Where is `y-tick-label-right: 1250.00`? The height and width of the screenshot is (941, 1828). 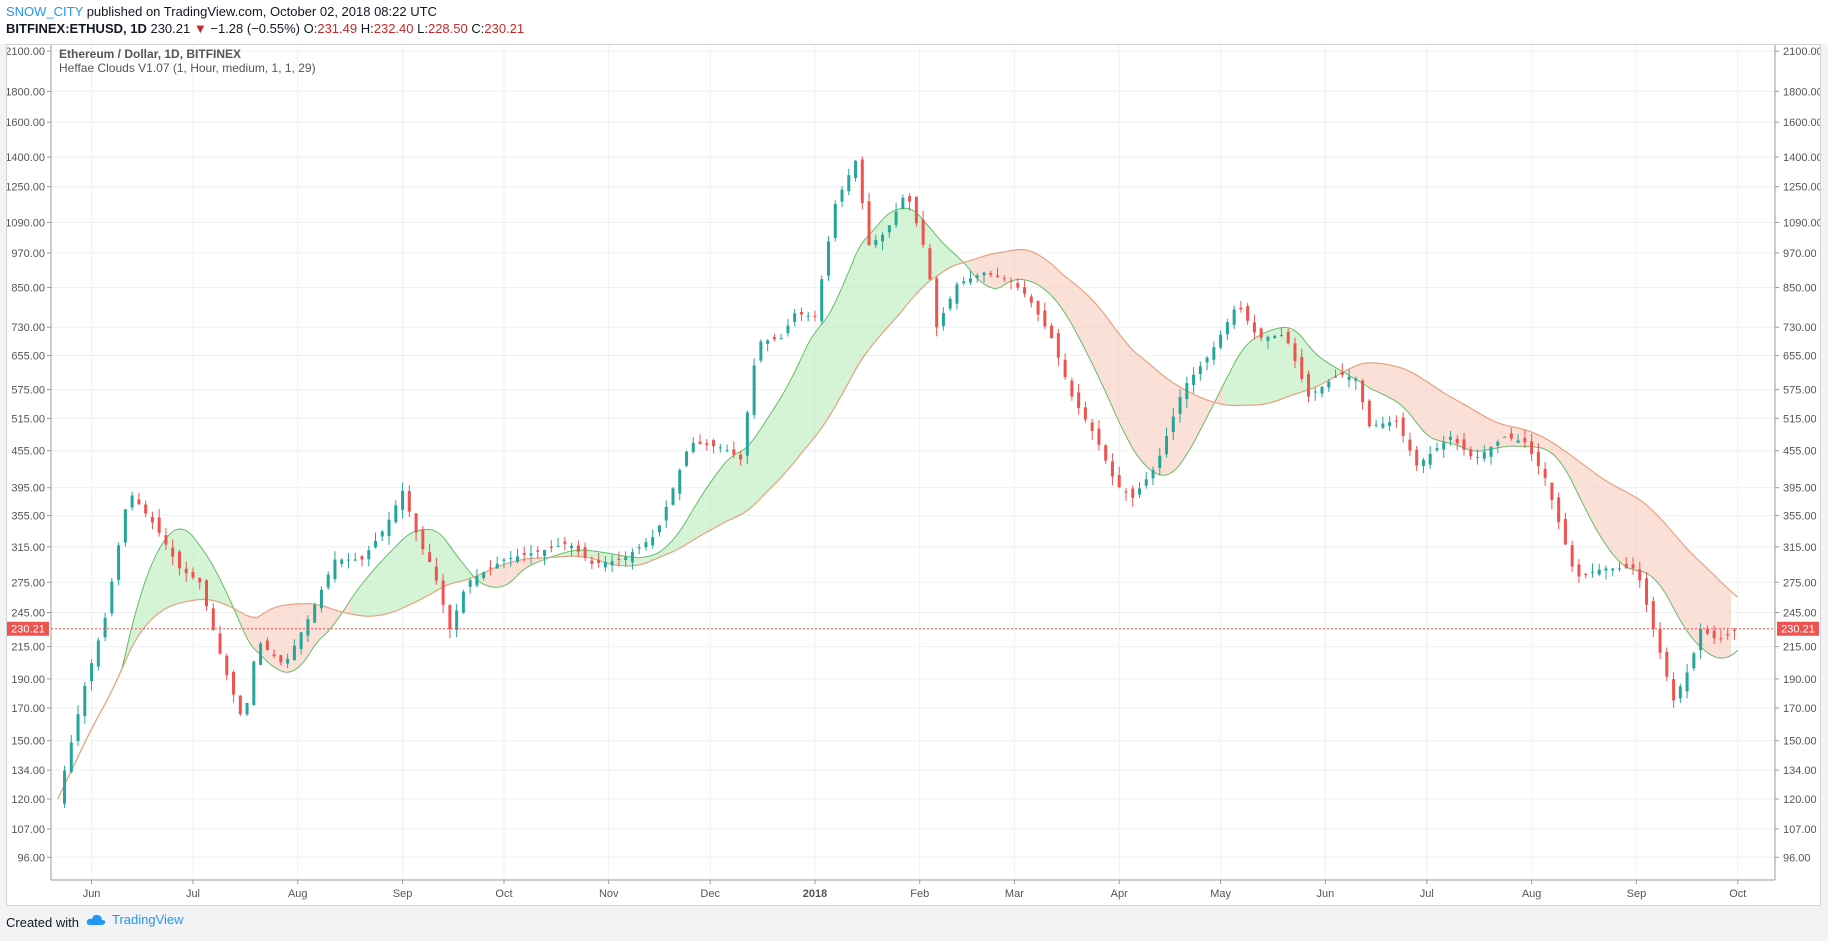 y-tick-label-right: 1250.00 is located at coordinates (1801, 188).